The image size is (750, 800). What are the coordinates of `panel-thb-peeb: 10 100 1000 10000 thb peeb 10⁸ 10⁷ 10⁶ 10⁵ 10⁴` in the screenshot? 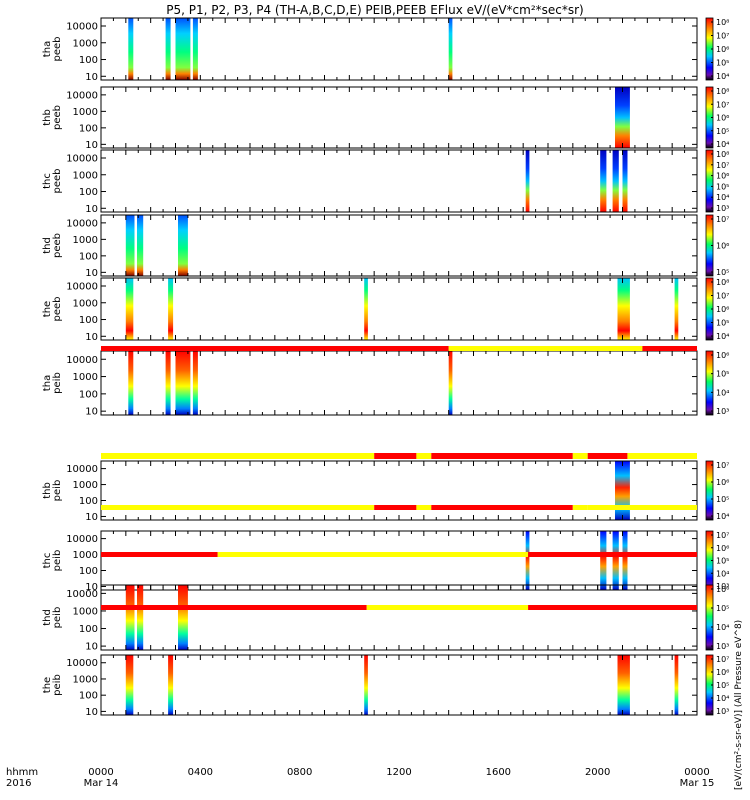 It's located at (385, 118).